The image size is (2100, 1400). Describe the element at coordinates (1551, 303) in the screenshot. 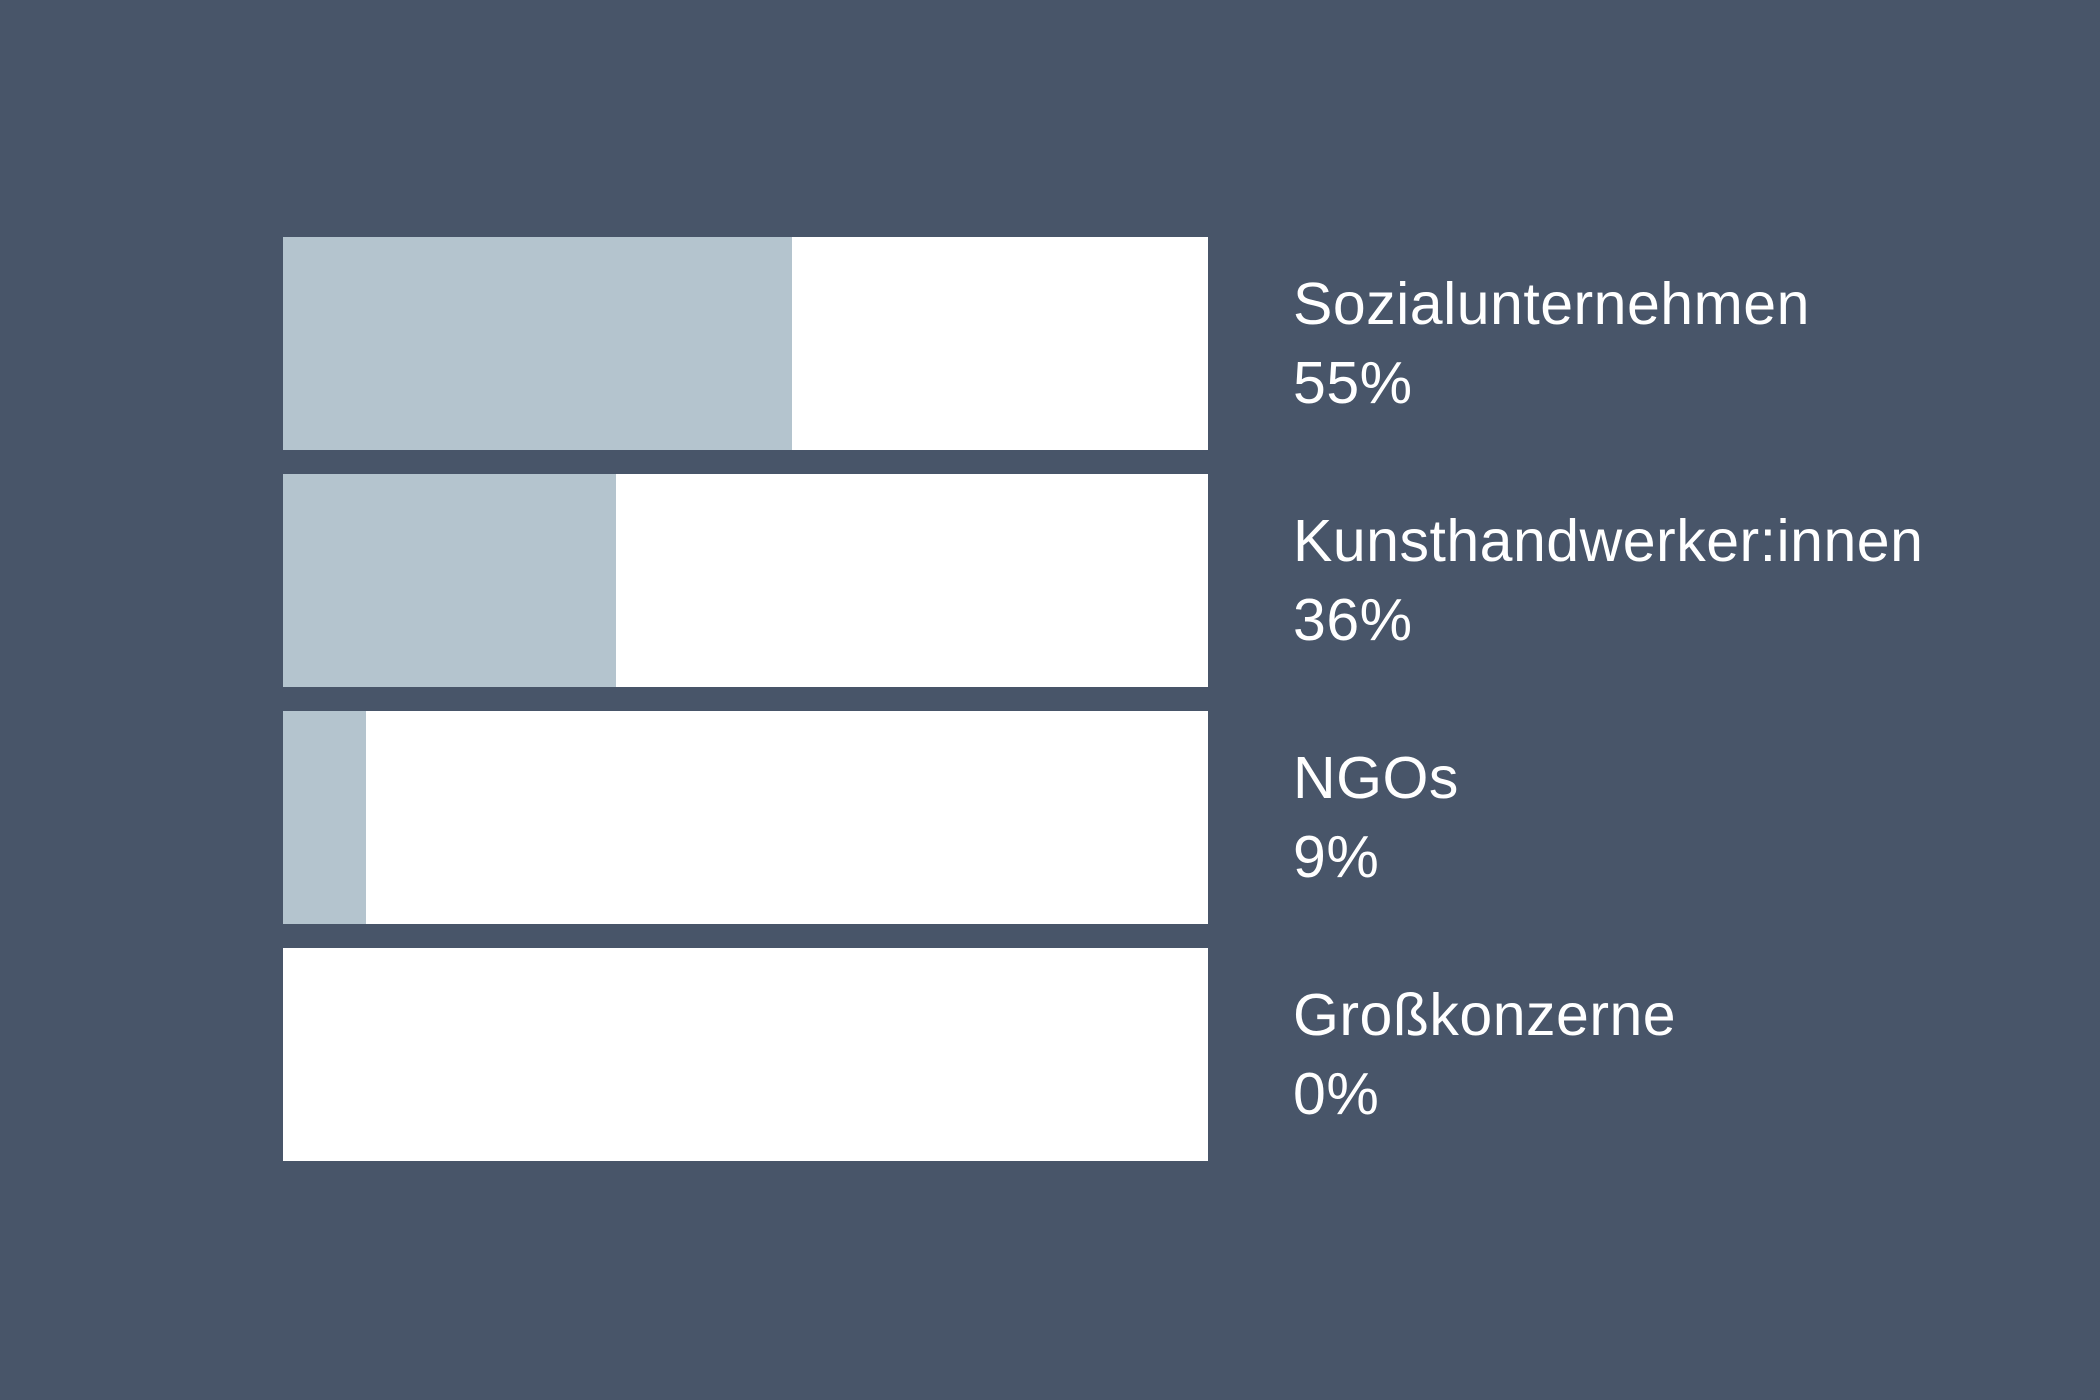

I see `bar-category-label: Sozialunternehmen` at that location.